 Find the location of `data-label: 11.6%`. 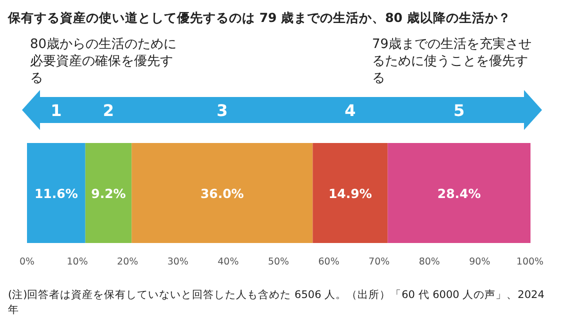

data-label: 11.6% is located at coordinates (56, 193).